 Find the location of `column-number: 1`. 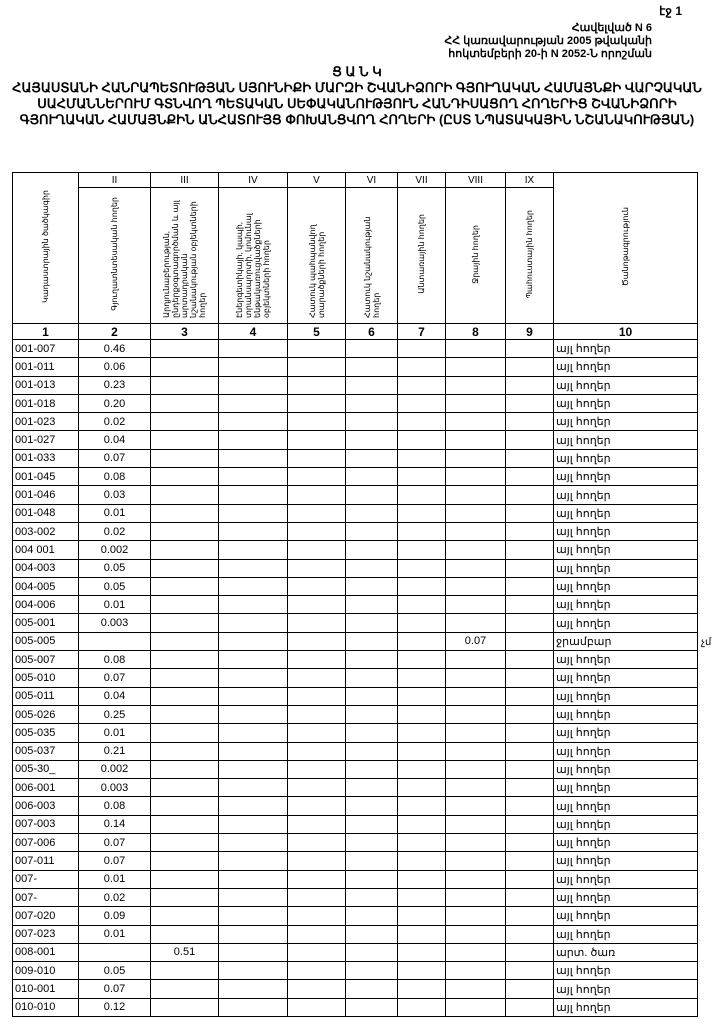

column-number: 1 is located at coordinates (45, 331).